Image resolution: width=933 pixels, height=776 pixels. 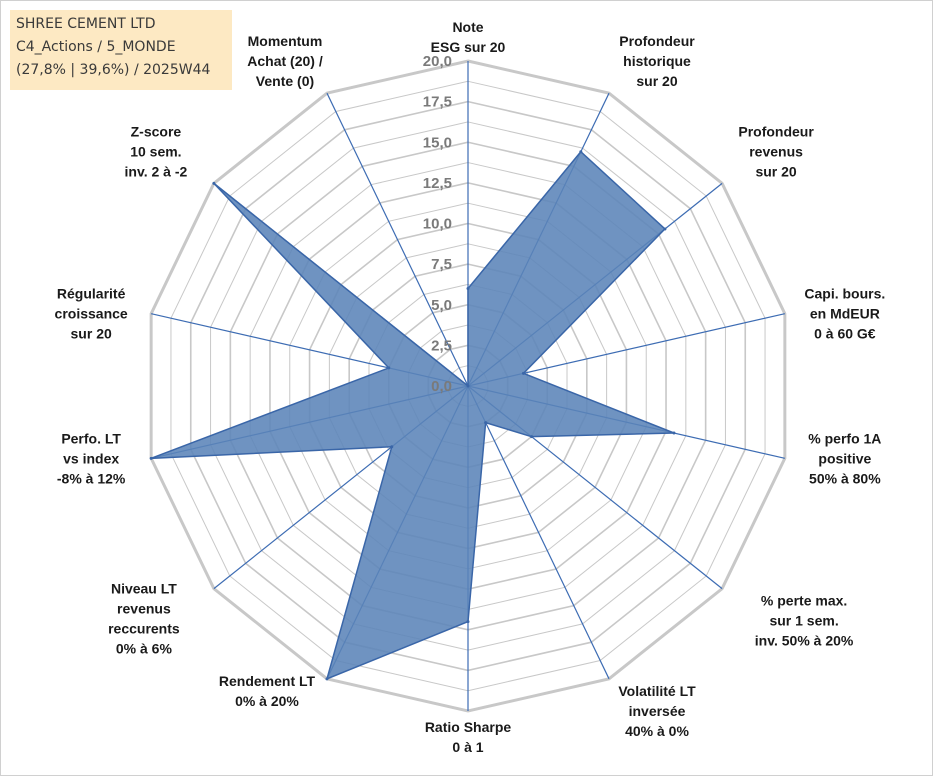 I want to click on axis-label-line: Rendement LT, so click(x=267, y=681).